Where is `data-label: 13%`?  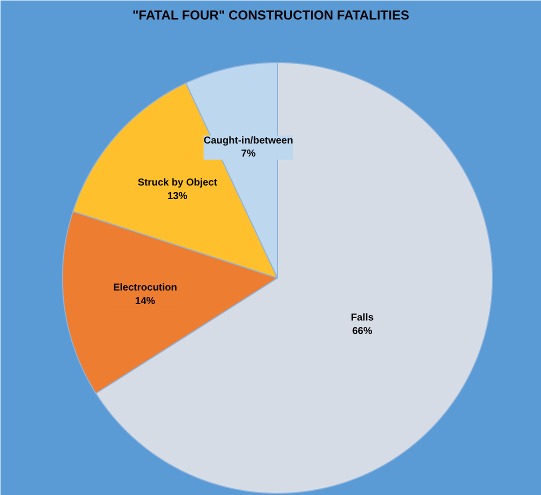 data-label: 13% is located at coordinates (177, 196).